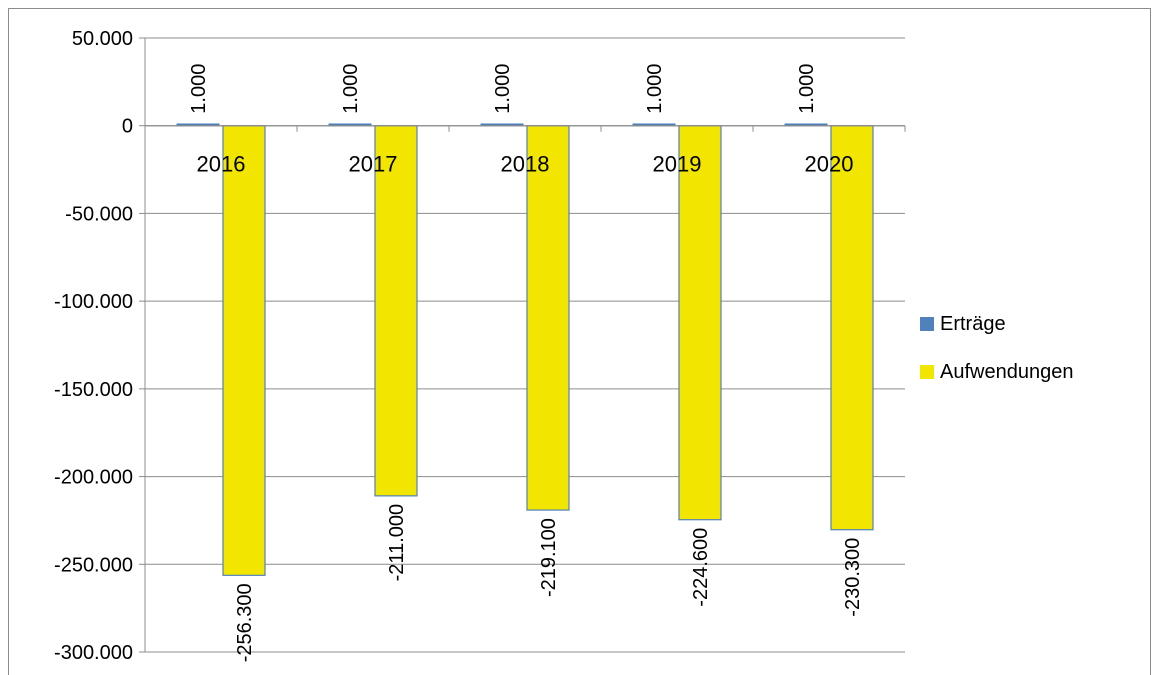 Image resolution: width=1153 pixels, height=675 pixels. What do you see at coordinates (93, 653) in the screenshot?
I see `y-tick-label: -300.000` at bounding box center [93, 653].